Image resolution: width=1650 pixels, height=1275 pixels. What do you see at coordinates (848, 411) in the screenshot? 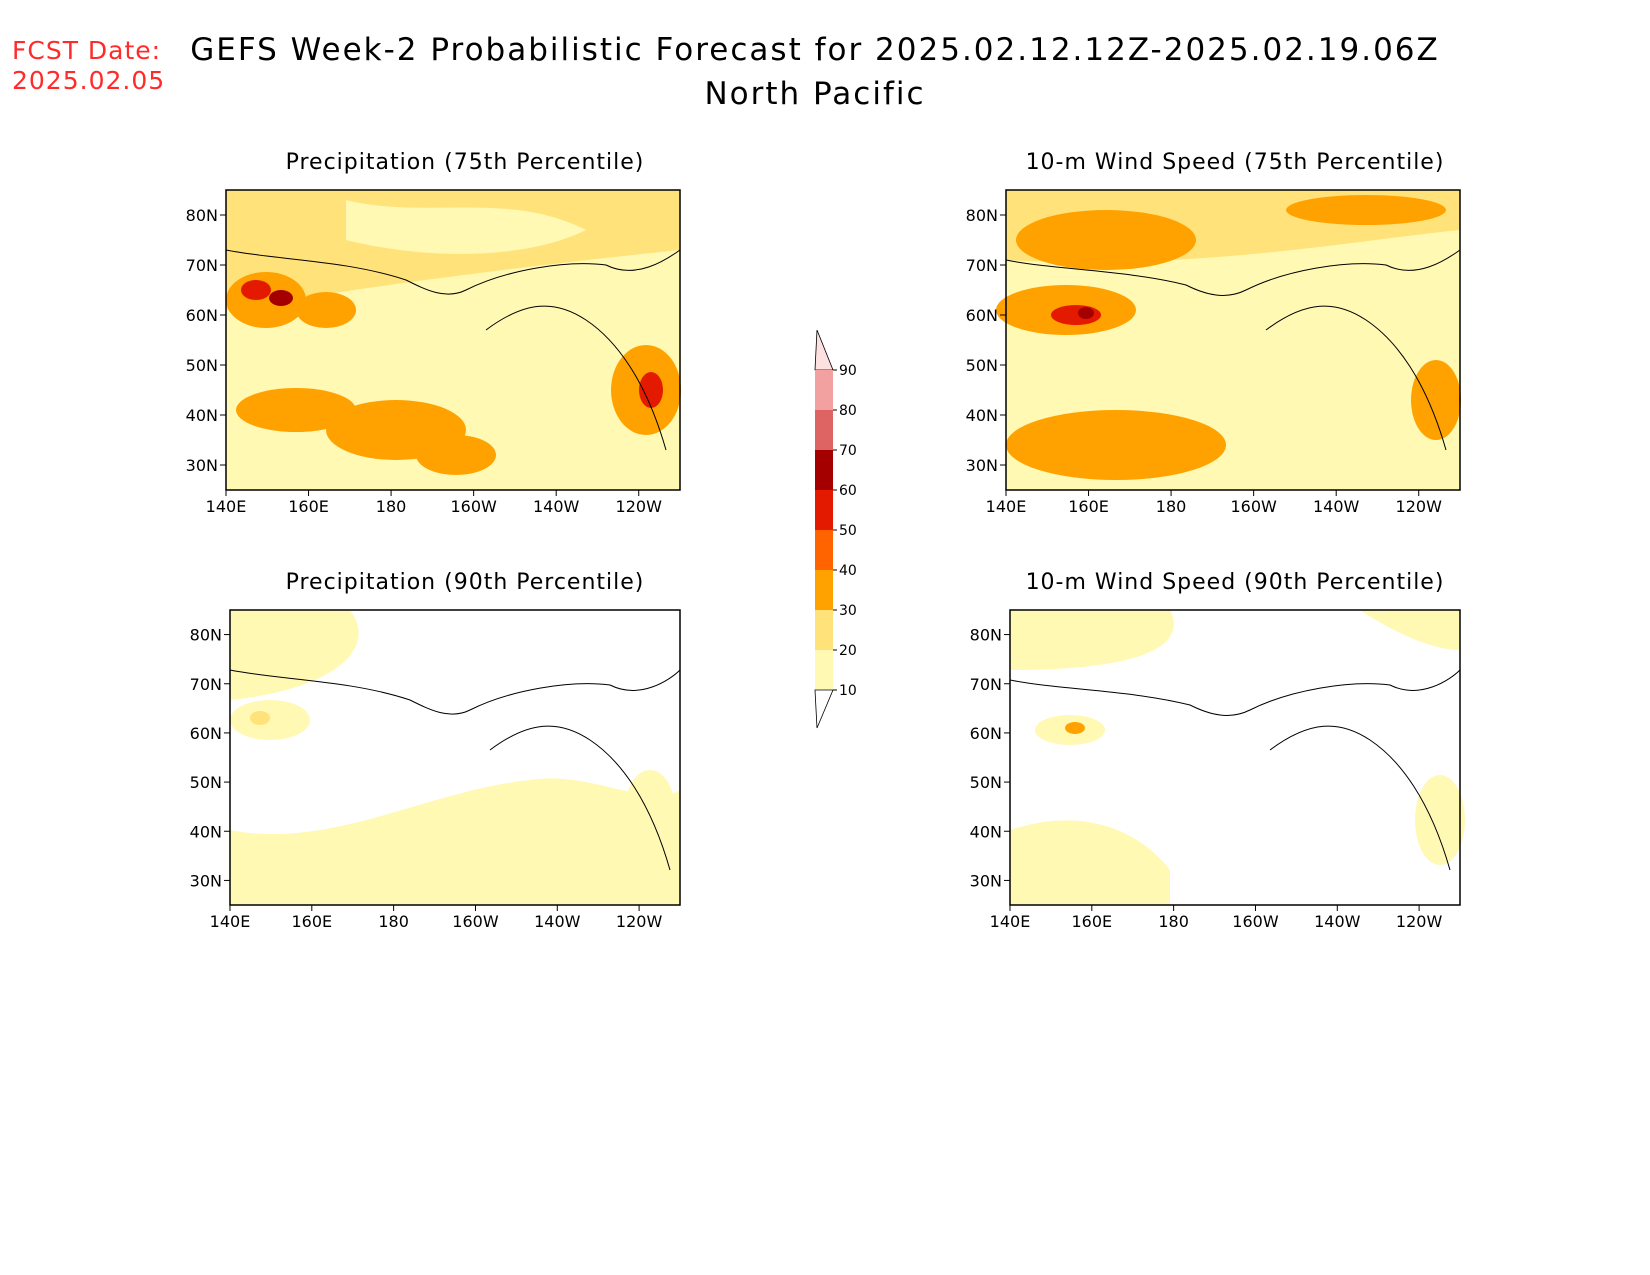
I see `legend-level-label: 80` at bounding box center [848, 411].